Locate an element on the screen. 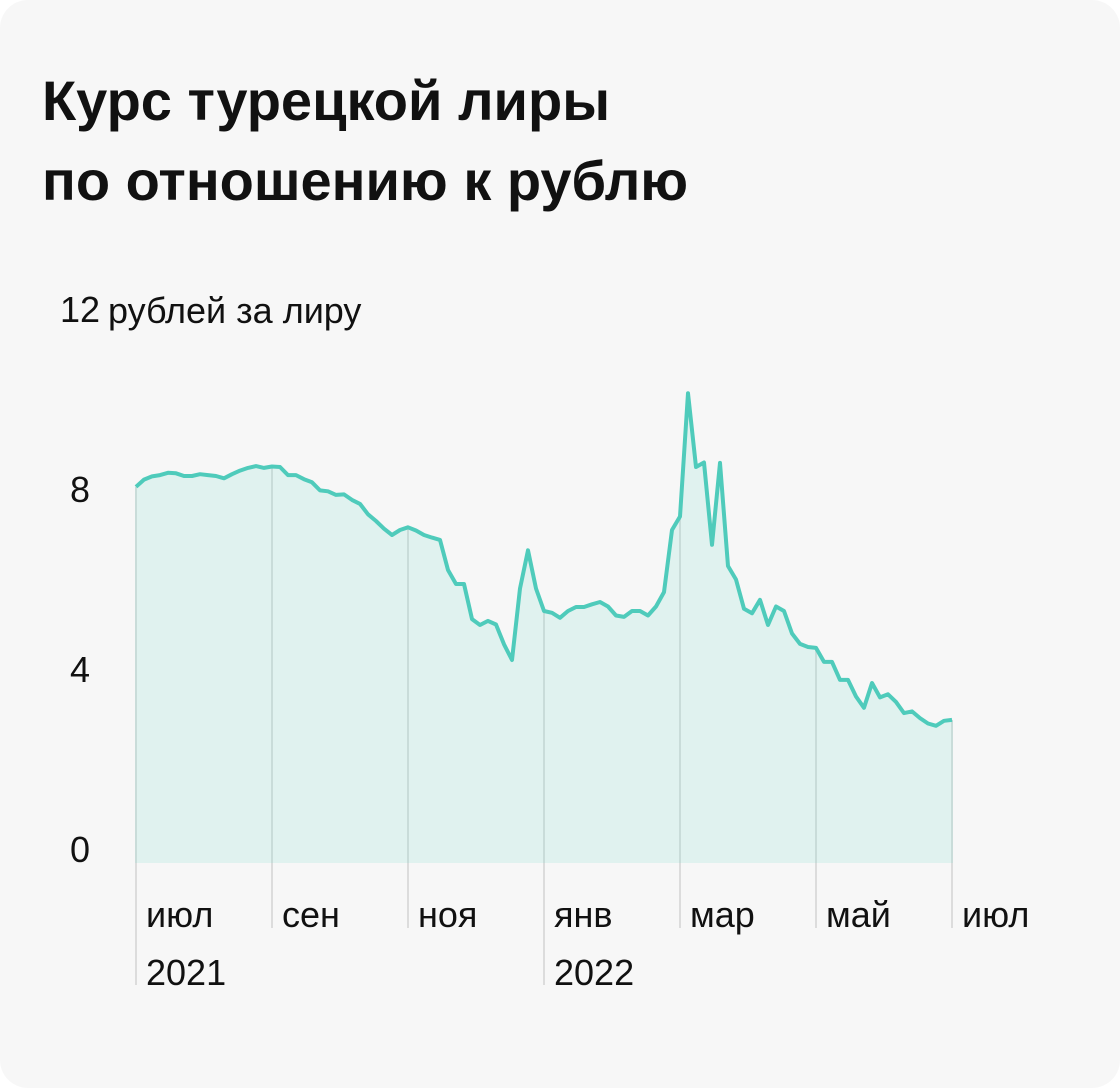  chart-title: по отношению к рублю is located at coordinates (365, 180).